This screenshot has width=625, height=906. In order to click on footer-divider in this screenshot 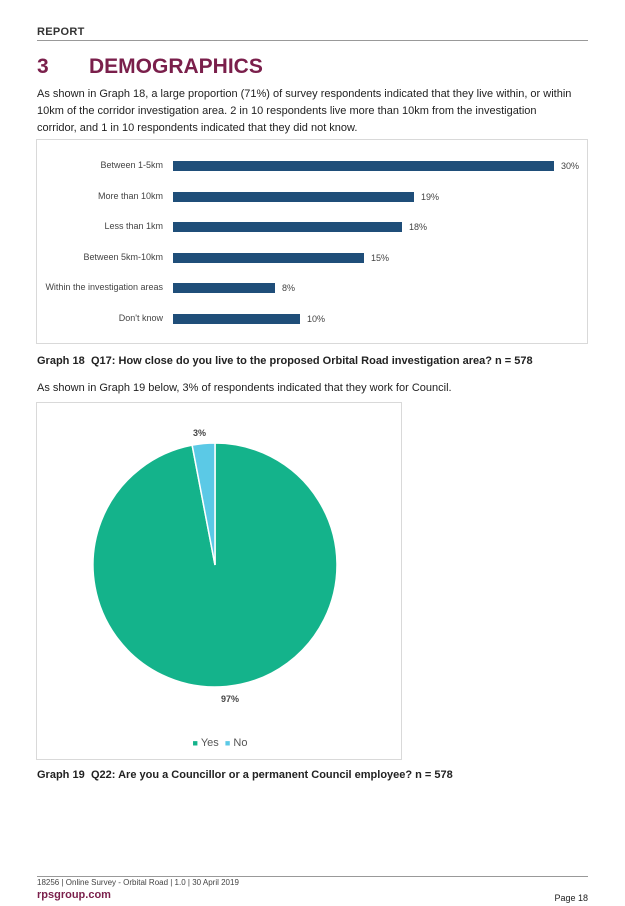, I will do `click(312, 876)`.